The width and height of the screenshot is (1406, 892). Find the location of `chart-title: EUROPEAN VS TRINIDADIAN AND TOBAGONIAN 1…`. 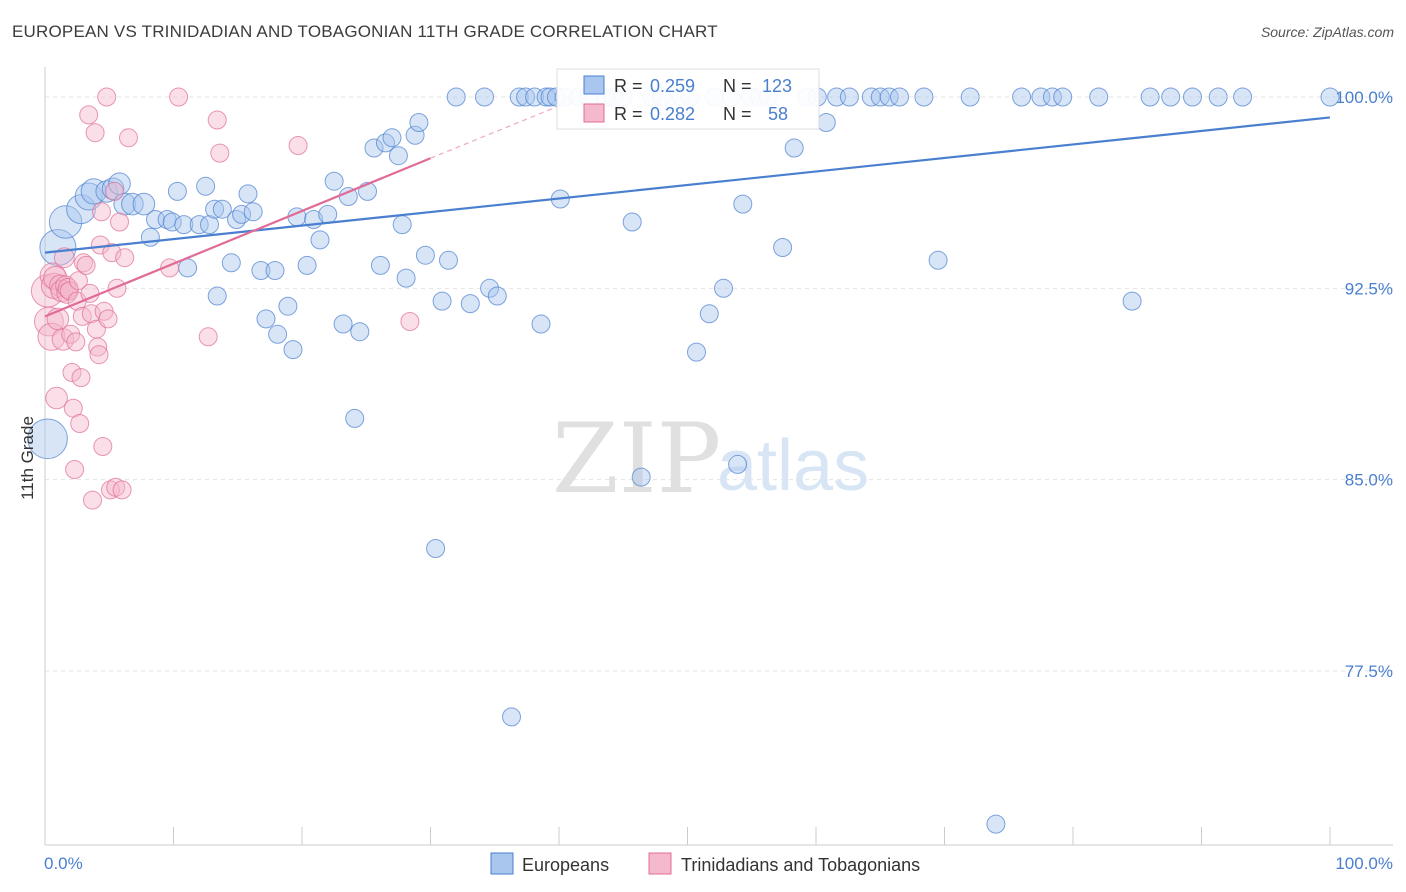

chart-title: EUROPEAN VS TRINIDADIAN AND TOBAGONIAN 1… is located at coordinates (365, 31).